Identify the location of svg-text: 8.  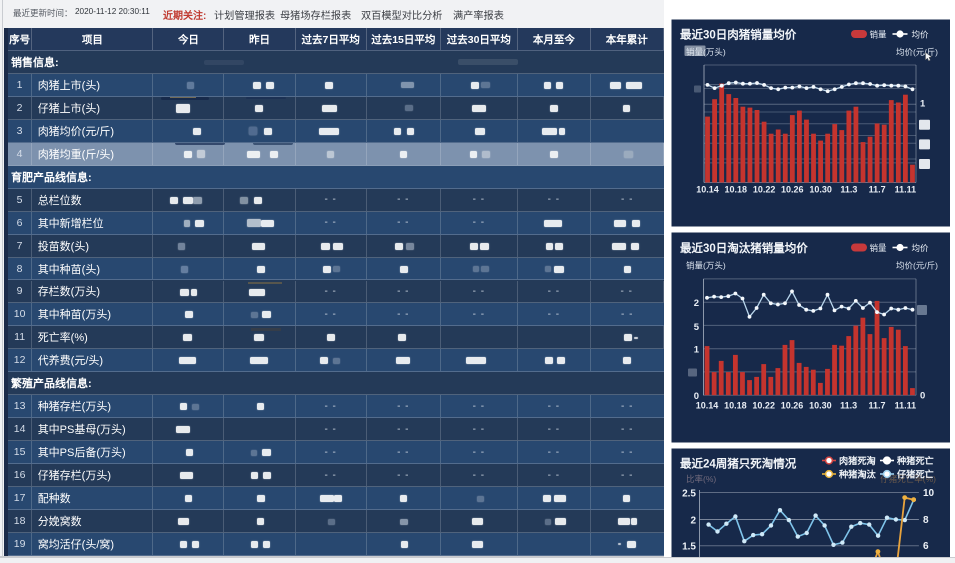
(926, 520).